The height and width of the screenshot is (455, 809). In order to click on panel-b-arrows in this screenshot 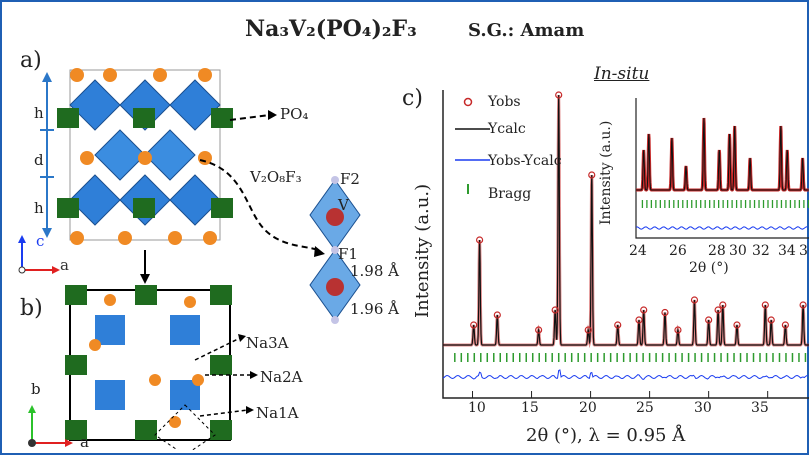, I will do `click(226, 375)`.